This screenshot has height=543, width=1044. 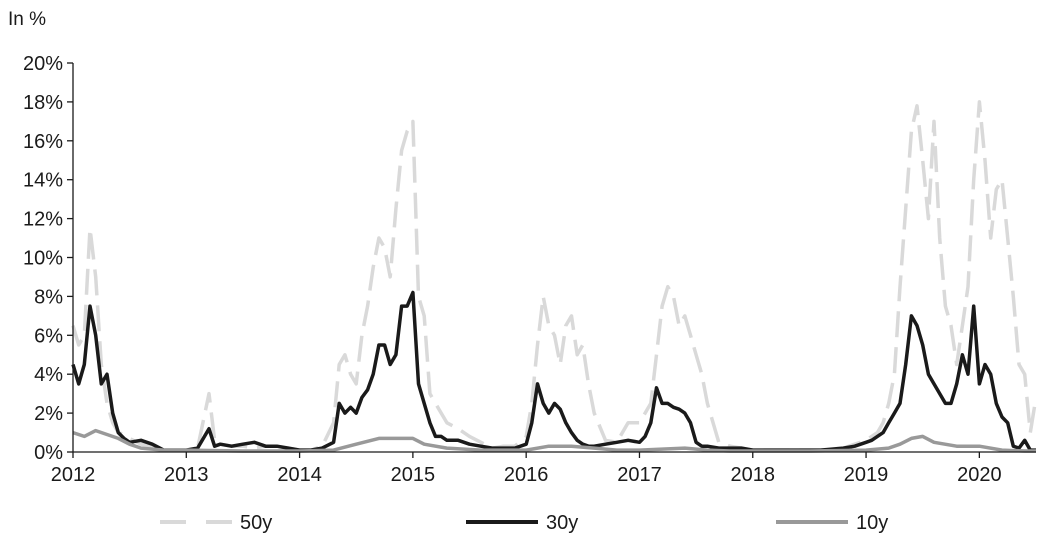 What do you see at coordinates (299, 475) in the screenshot?
I see `x-tick-label: 2014` at bounding box center [299, 475].